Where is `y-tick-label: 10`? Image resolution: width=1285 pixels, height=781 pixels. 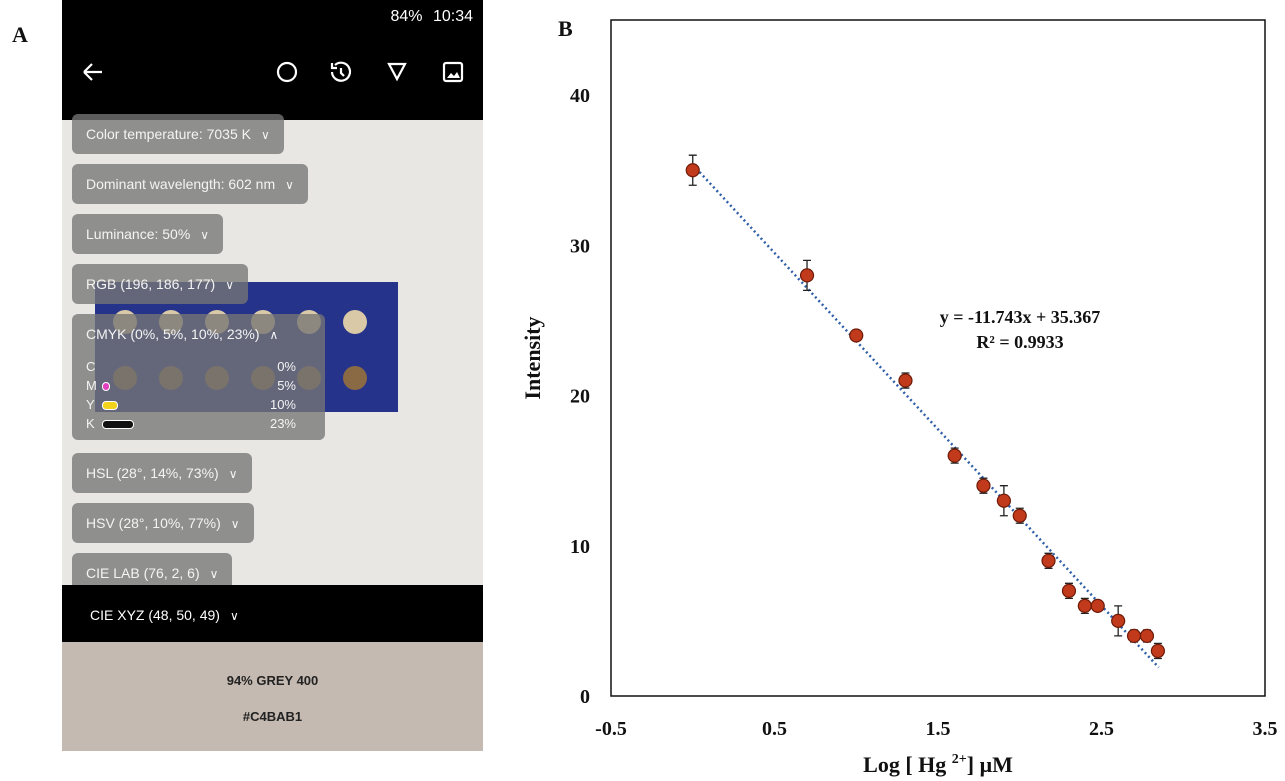 y-tick-label: 10 is located at coordinates (580, 547).